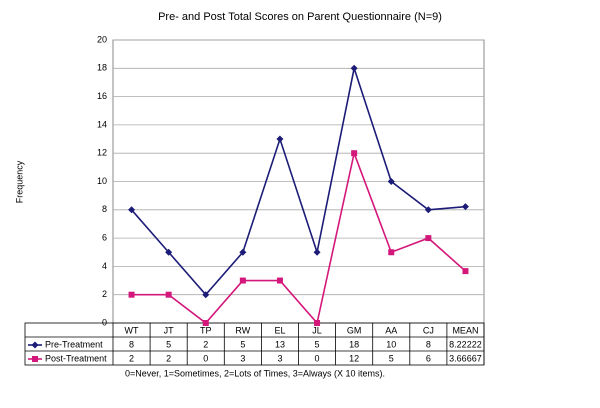 Image resolution: width=600 pixels, height=408 pixels. I want to click on table-value: 18, so click(354, 344).